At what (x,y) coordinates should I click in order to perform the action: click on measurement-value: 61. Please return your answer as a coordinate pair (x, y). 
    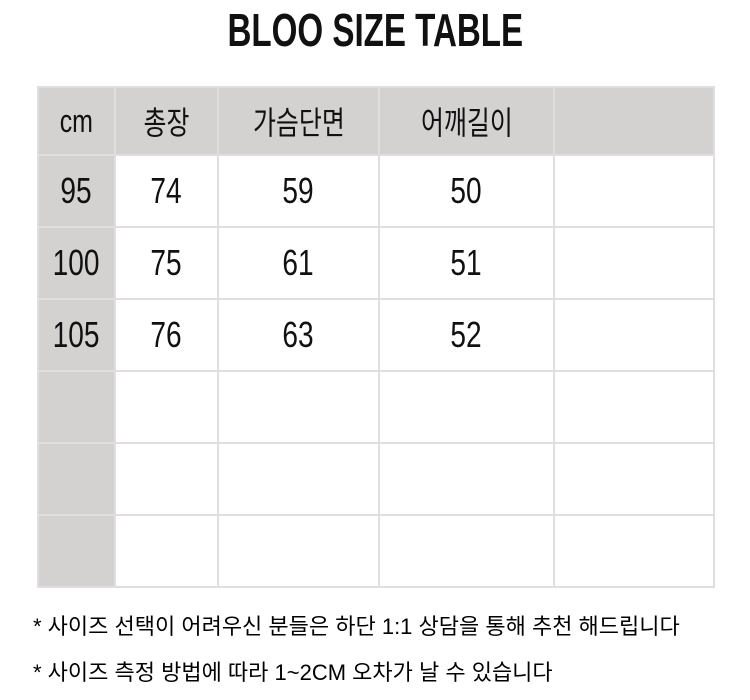
    Looking at the image, I should click on (298, 262).